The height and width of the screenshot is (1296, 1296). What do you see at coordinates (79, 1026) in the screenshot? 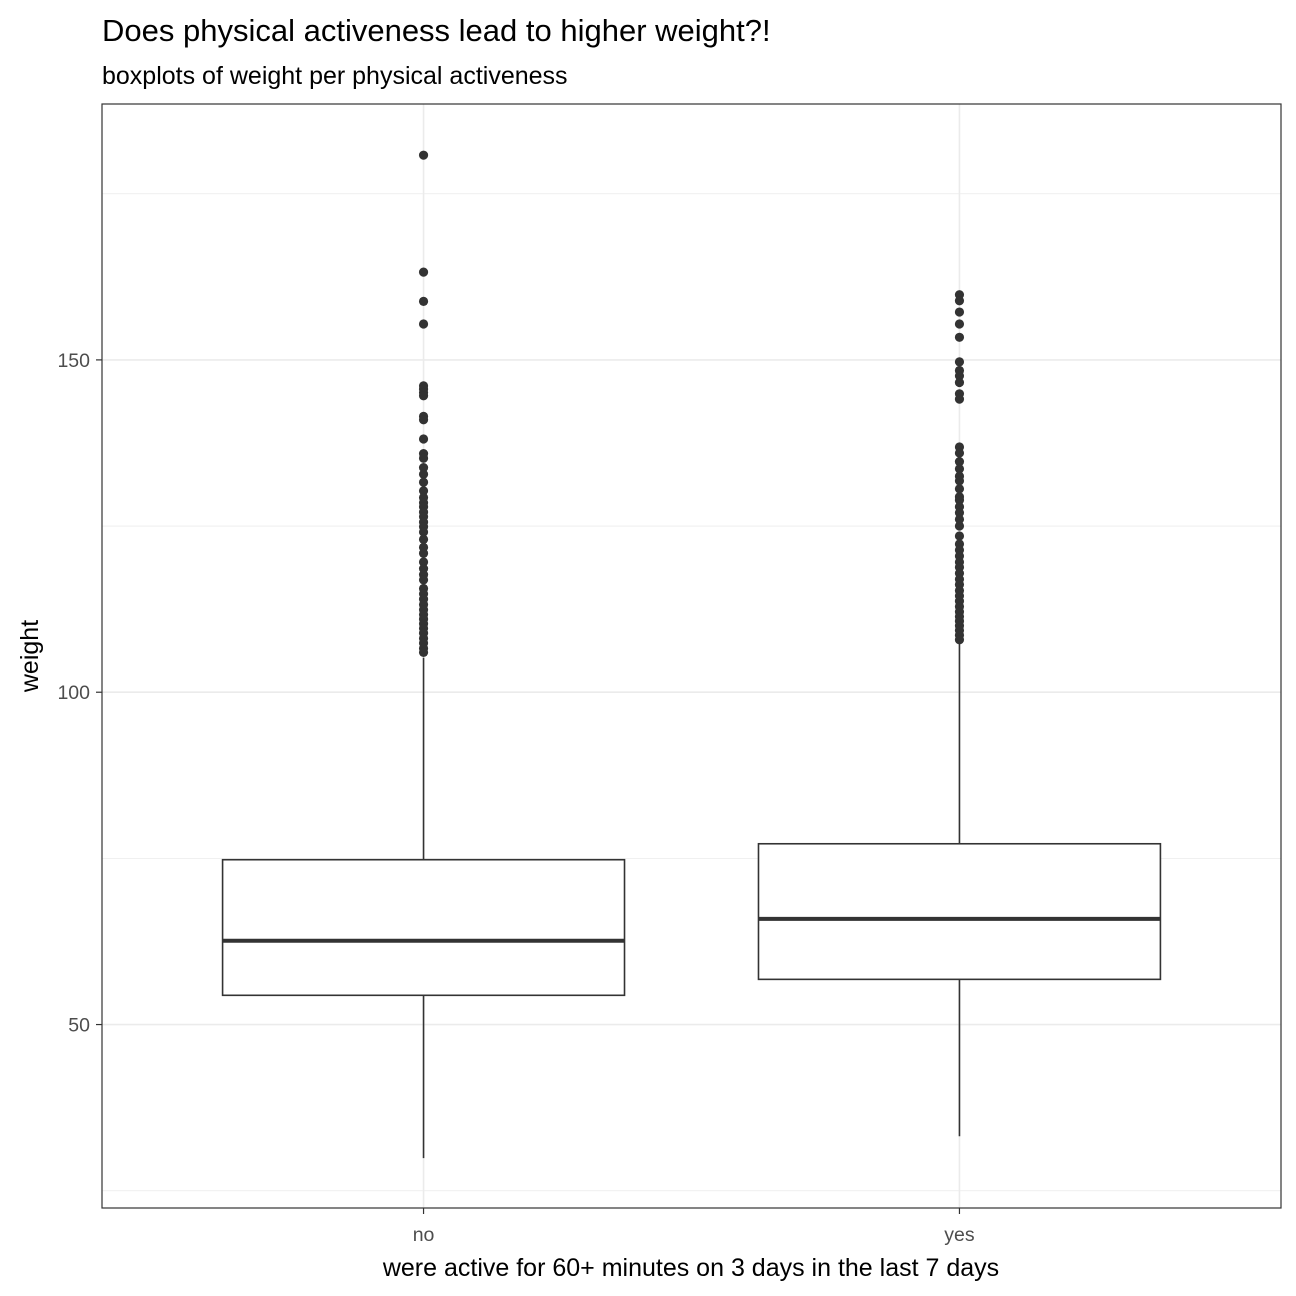
I see `y-tick-label: 50` at bounding box center [79, 1026].